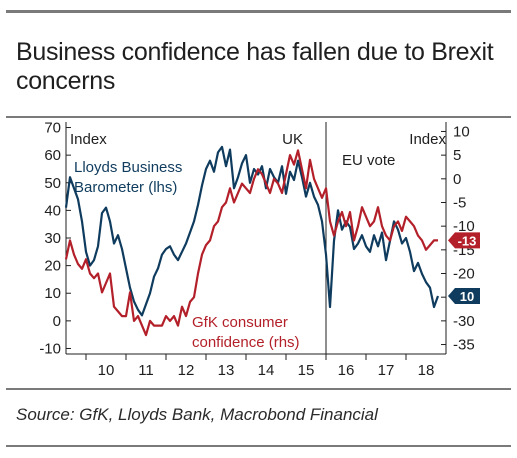  I want to click on end-flag-gfk, so click(464, 240).